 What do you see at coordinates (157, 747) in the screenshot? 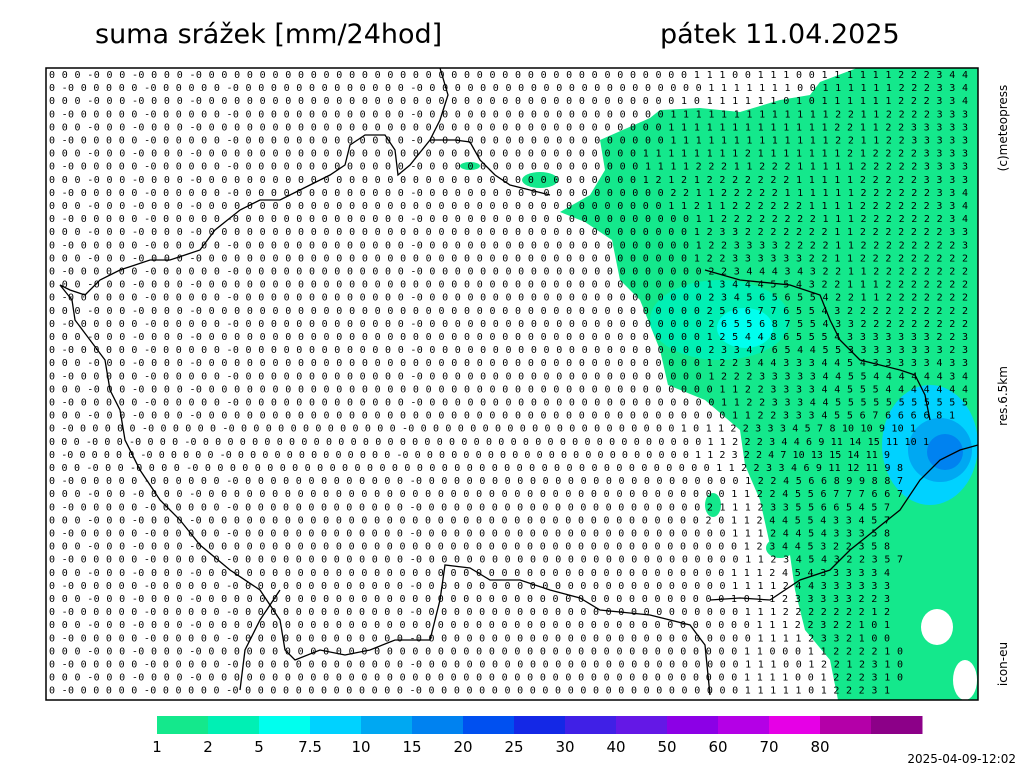
I see `legend-label: 1` at bounding box center [157, 747].